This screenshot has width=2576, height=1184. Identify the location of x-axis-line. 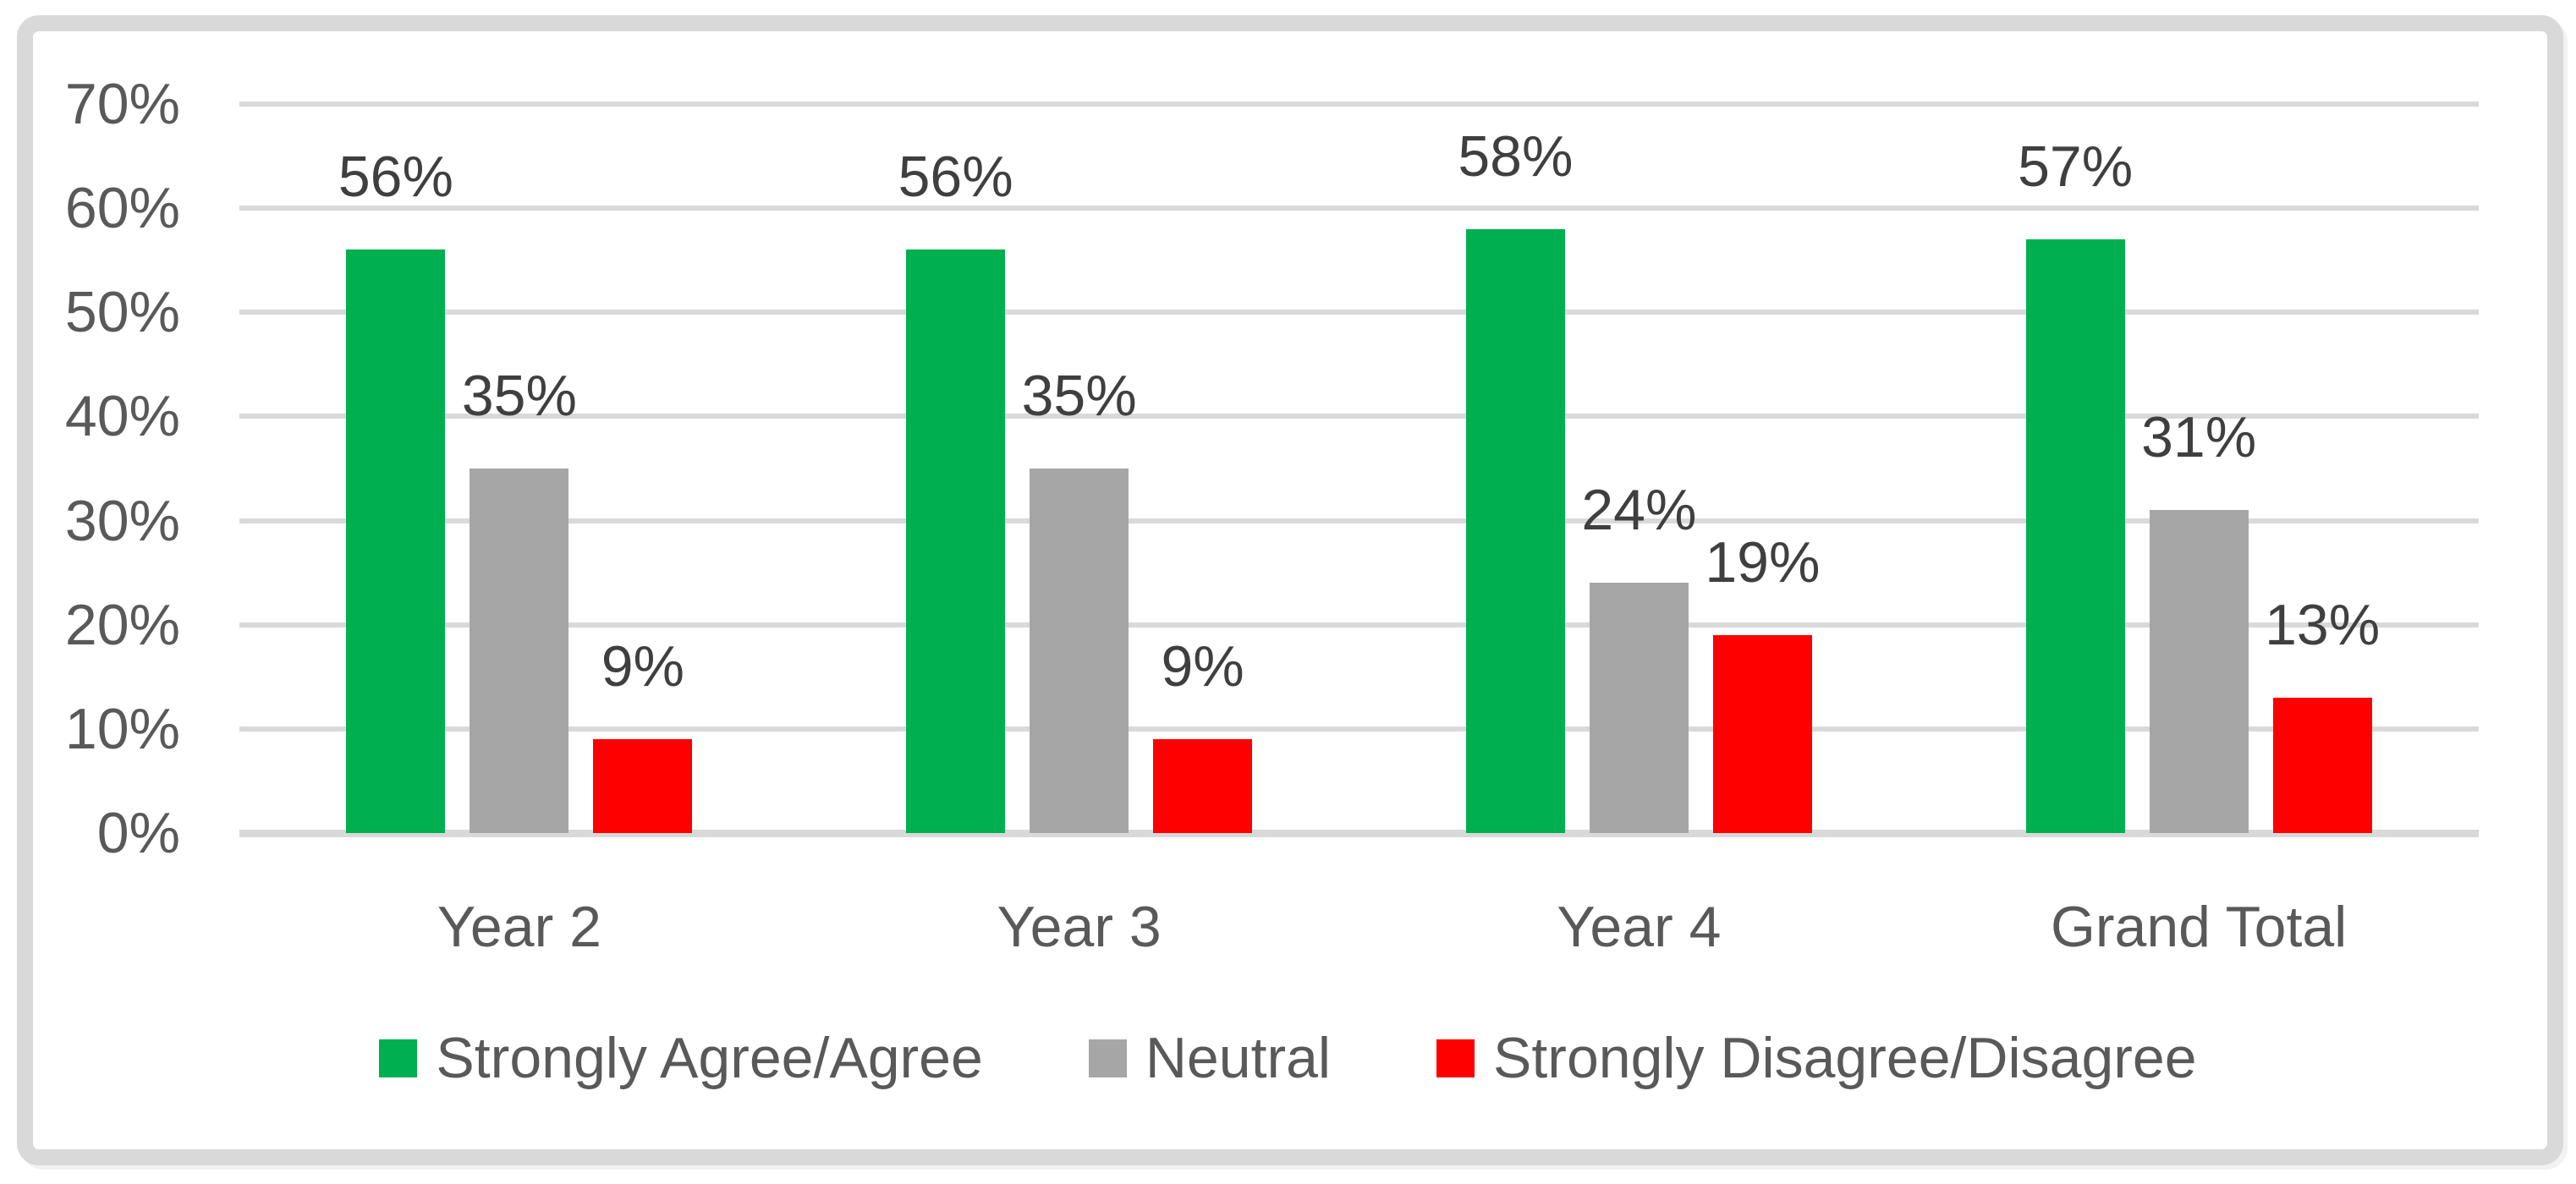
(1359, 834).